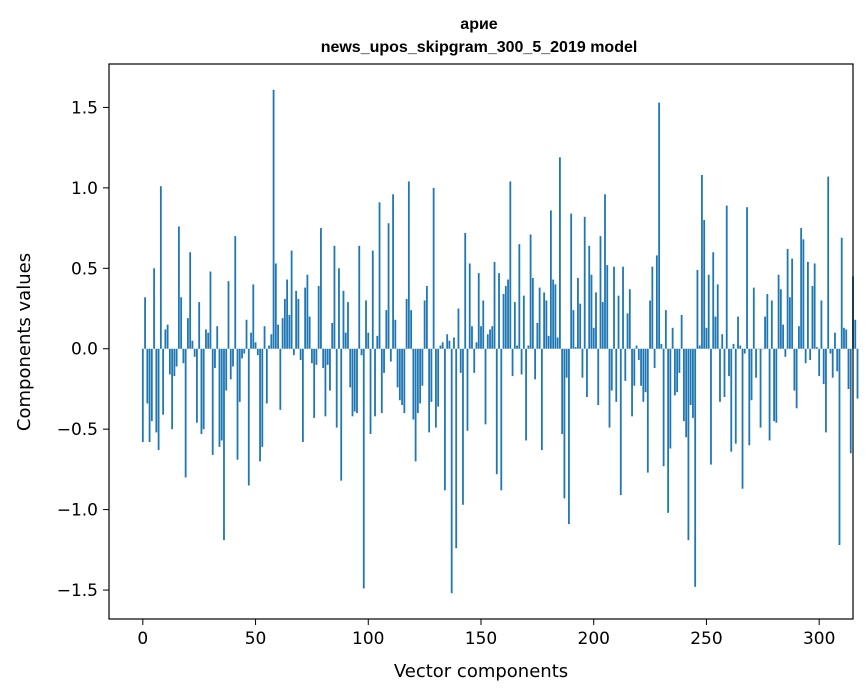 The width and height of the screenshot is (867, 696). What do you see at coordinates (479, 24) in the screenshot?
I see `chart-title: арие` at bounding box center [479, 24].